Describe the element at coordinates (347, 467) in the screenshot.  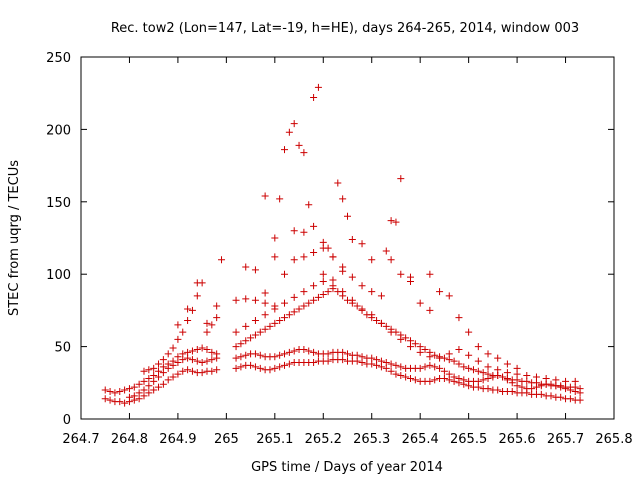
I see `x-axis-label: GPS time / Days of year 2014` at that location.